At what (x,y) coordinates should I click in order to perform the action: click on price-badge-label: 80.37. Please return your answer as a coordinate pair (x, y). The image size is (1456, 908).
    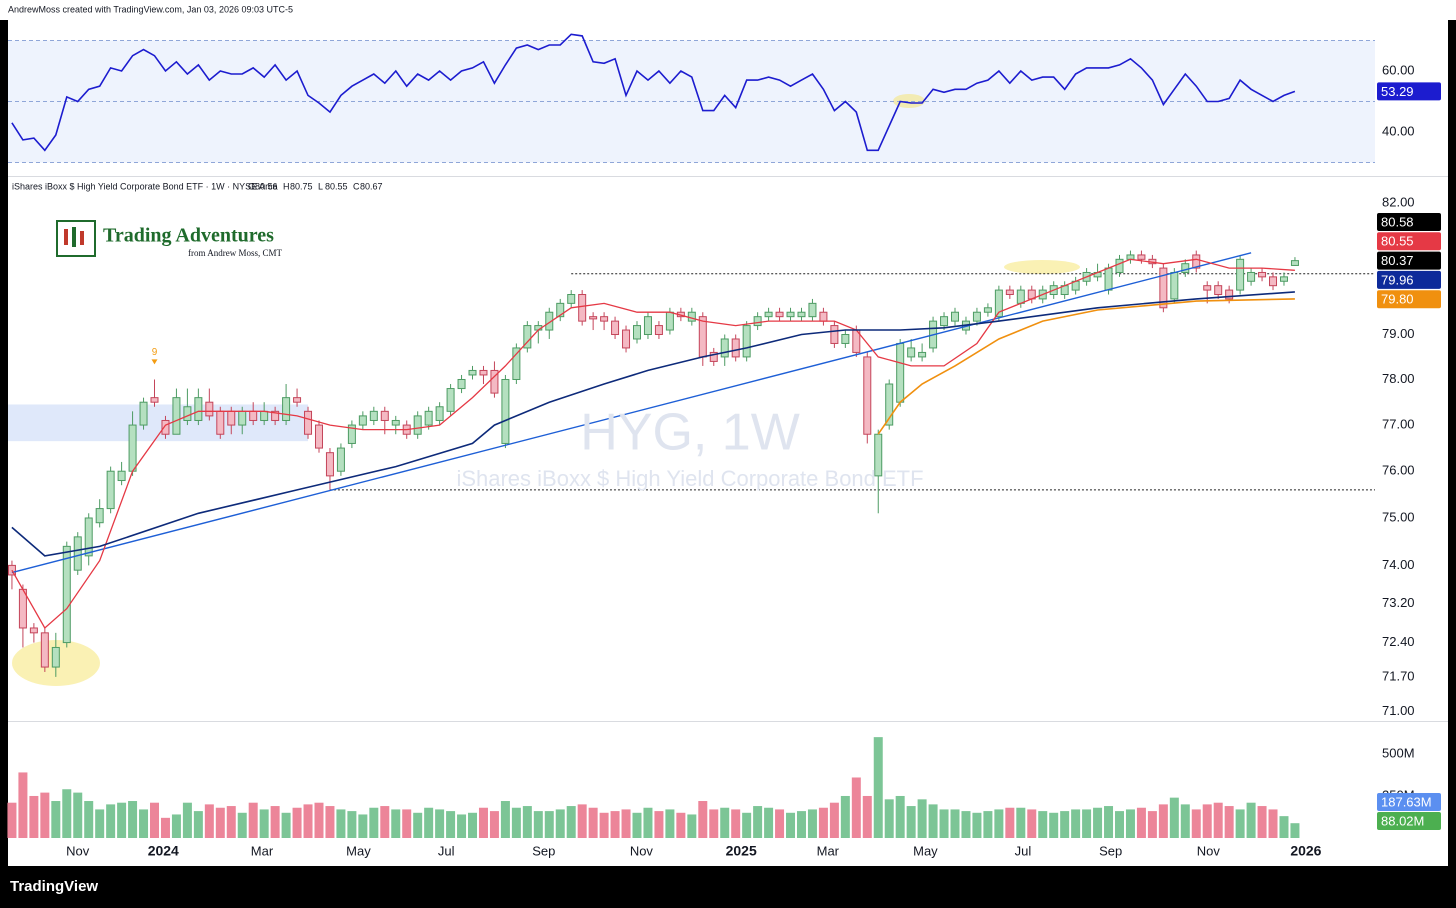
    Looking at the image, I should click on (1397, 260).